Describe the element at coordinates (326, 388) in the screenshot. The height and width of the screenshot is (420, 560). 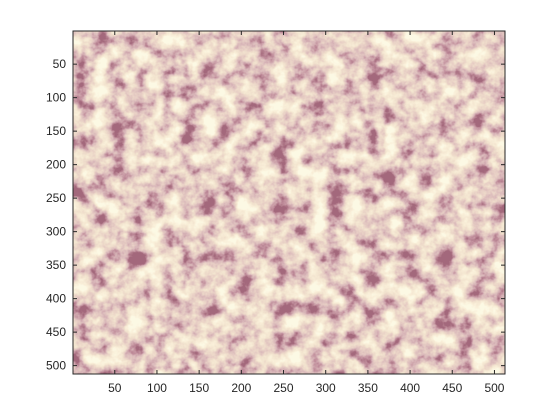
I see `x-tick-label: 300` at that location.